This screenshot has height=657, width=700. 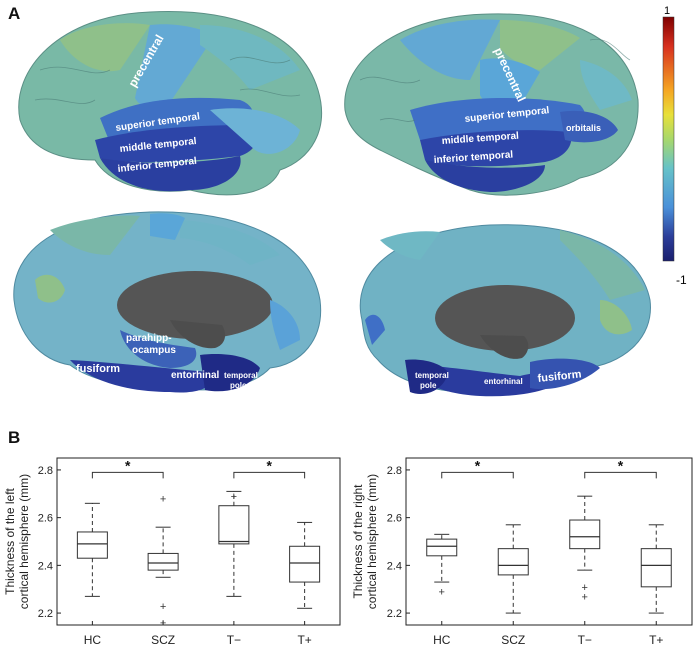 I want to click on colorbar-min-label: -1, so click(x=681, y=280).